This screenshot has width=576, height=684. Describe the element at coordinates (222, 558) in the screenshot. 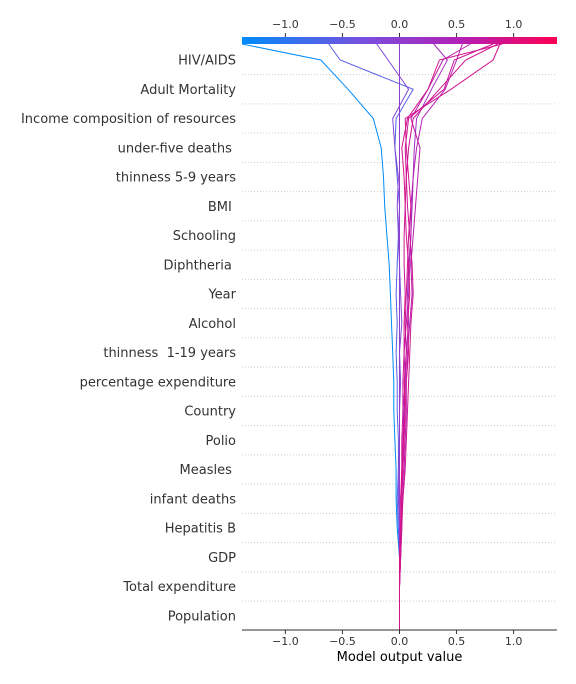

I see `feature-label: GDP` at that location.